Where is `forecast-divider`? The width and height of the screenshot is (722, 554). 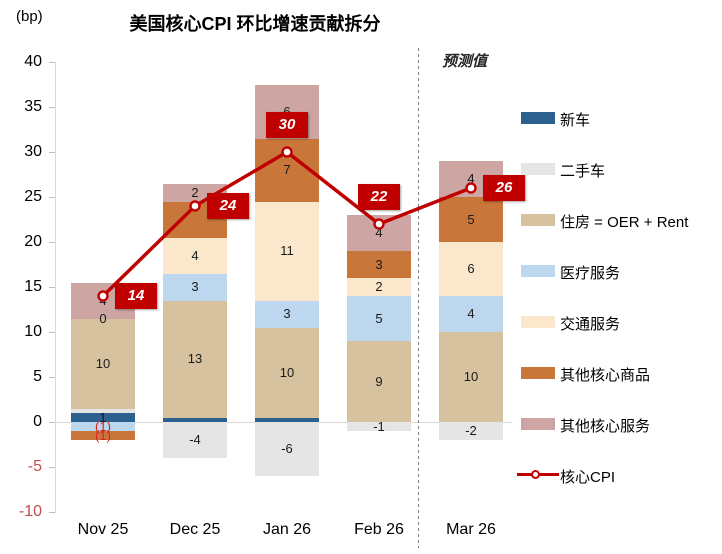
forecast-divider is located at coordinates (418, 298).